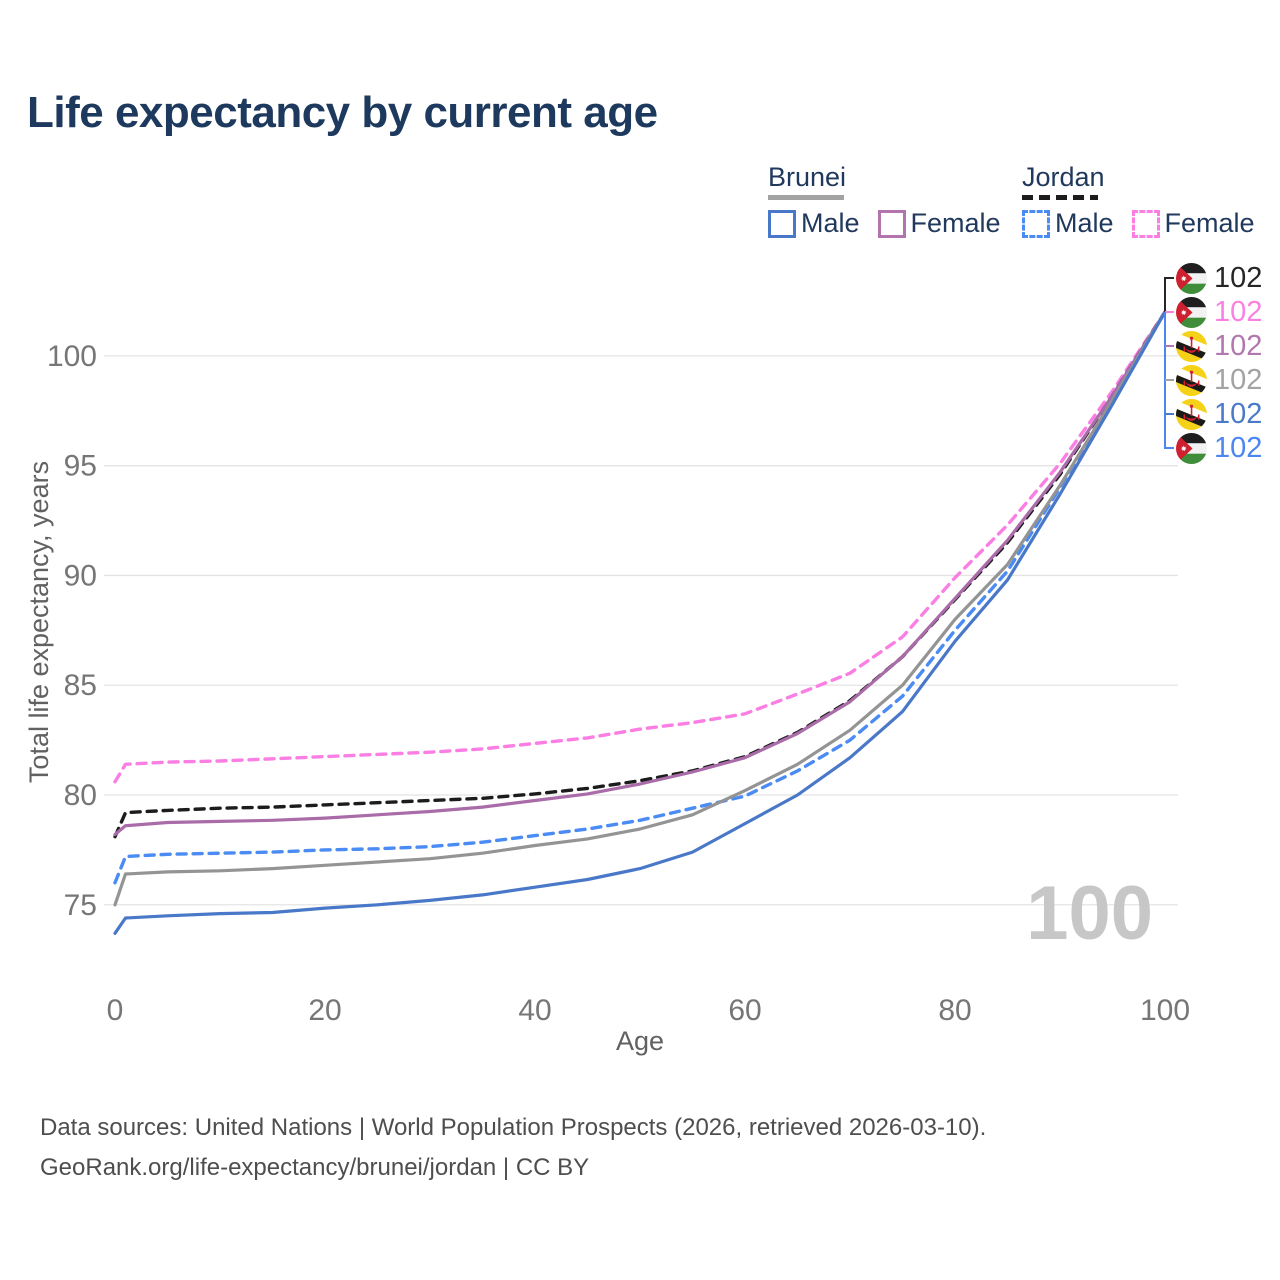  Describe the element at coordinates (80, 575) in the screenshot. I see `y-tick-label: 90` at that location.